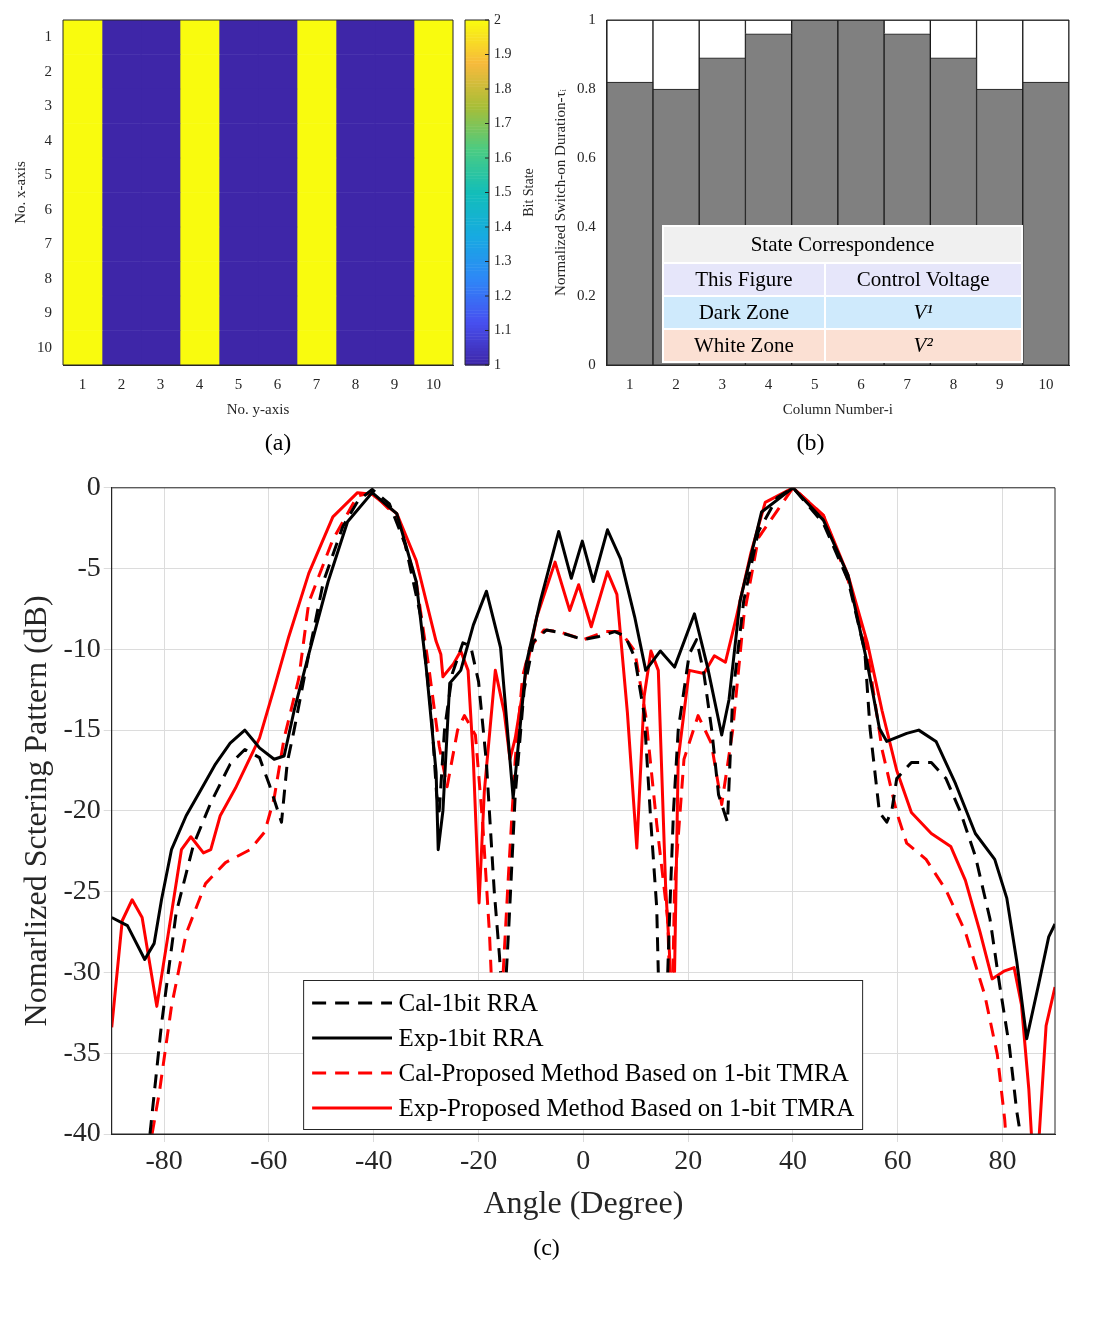  I want to click on y-tick-label: 7, so click(48, 243).